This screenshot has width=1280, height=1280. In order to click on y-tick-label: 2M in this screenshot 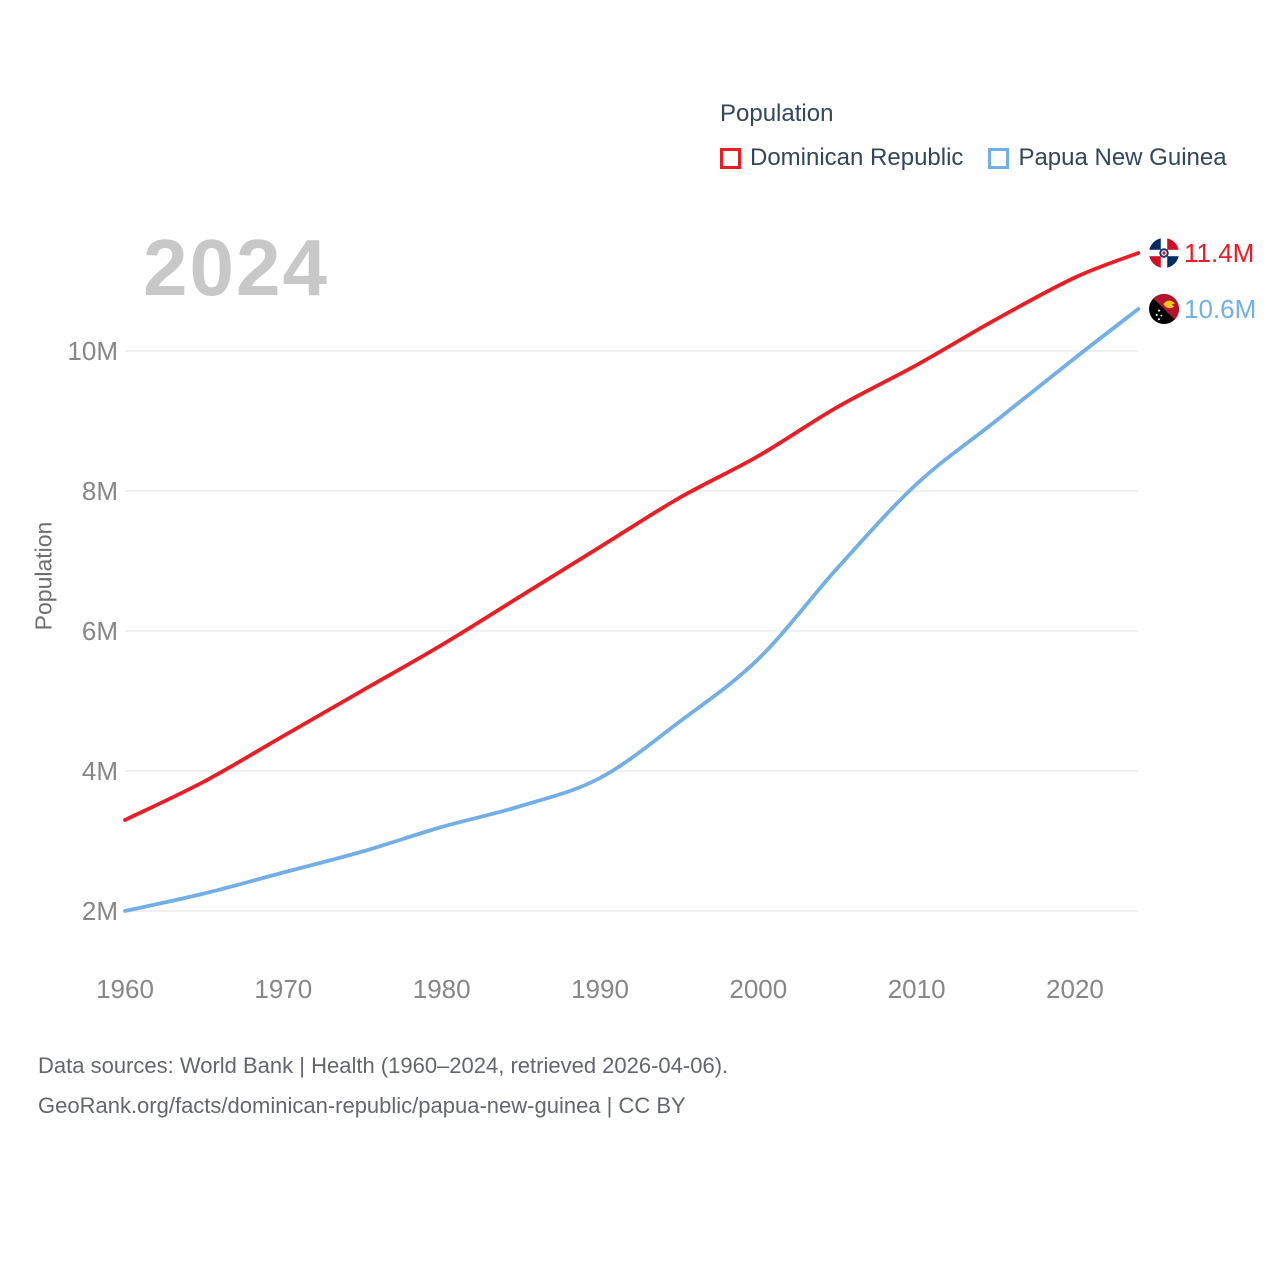, I will do `click(100, 911)`.